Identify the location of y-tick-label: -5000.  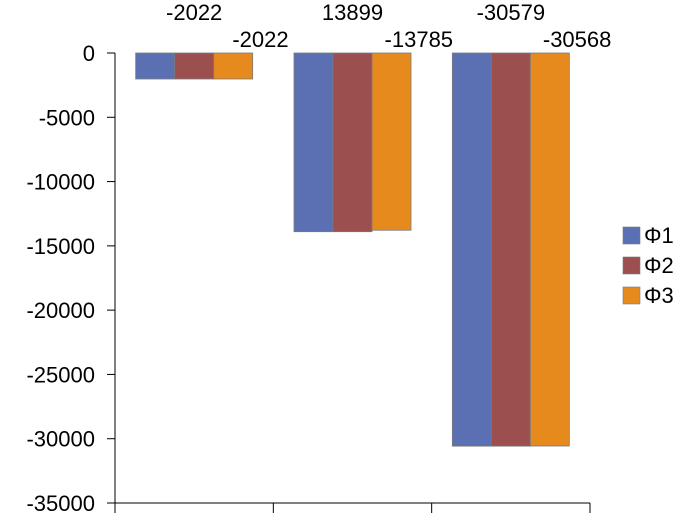
(67, 117).